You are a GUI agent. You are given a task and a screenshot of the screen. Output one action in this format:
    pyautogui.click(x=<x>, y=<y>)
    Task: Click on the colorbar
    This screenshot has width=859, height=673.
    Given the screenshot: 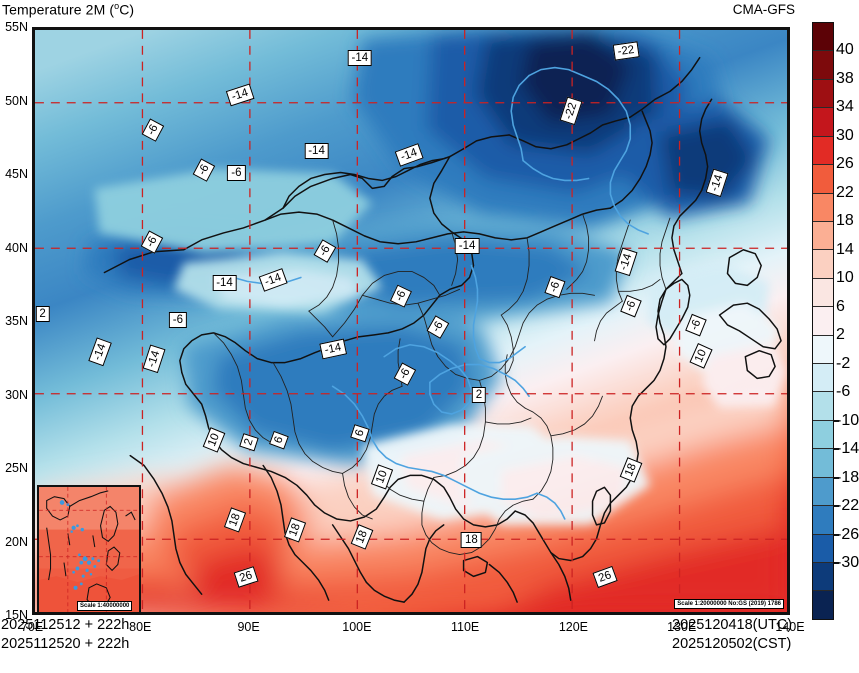 What is the action you would take?
    pyautogui.click(x=823, y=321)
    